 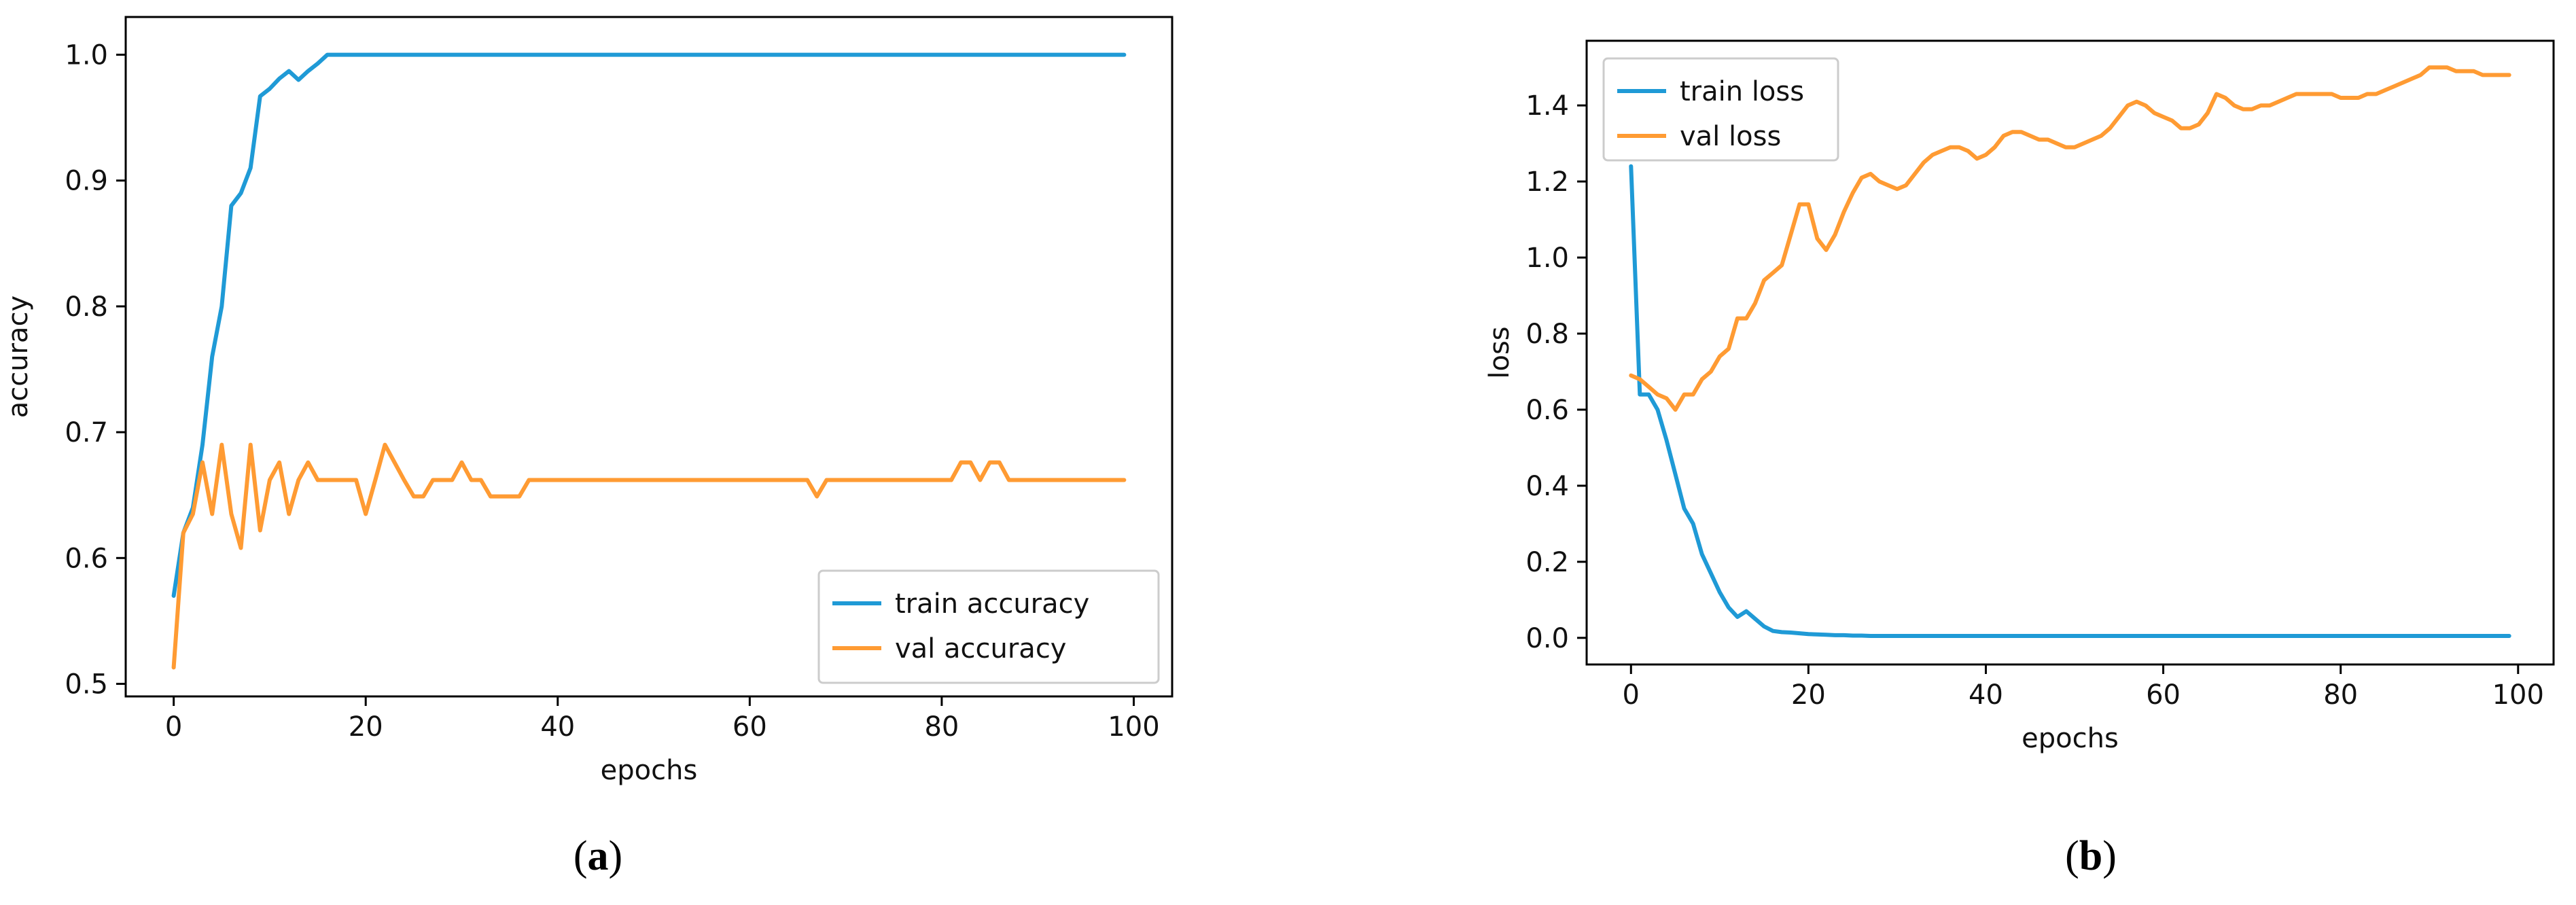 What do you see at coordinates (1547, 182) in the screenshot?
I see `y-tick-label: 1.2` at bounding box center [1547, 182].